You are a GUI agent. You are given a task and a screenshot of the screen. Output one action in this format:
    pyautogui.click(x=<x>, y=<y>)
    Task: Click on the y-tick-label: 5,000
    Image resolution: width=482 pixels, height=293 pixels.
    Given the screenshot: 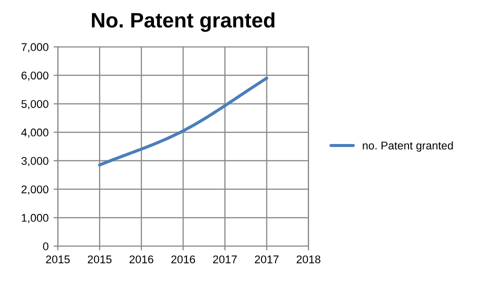 What is the action you would take?
    pyautogui.click(x=34, y=105)
    